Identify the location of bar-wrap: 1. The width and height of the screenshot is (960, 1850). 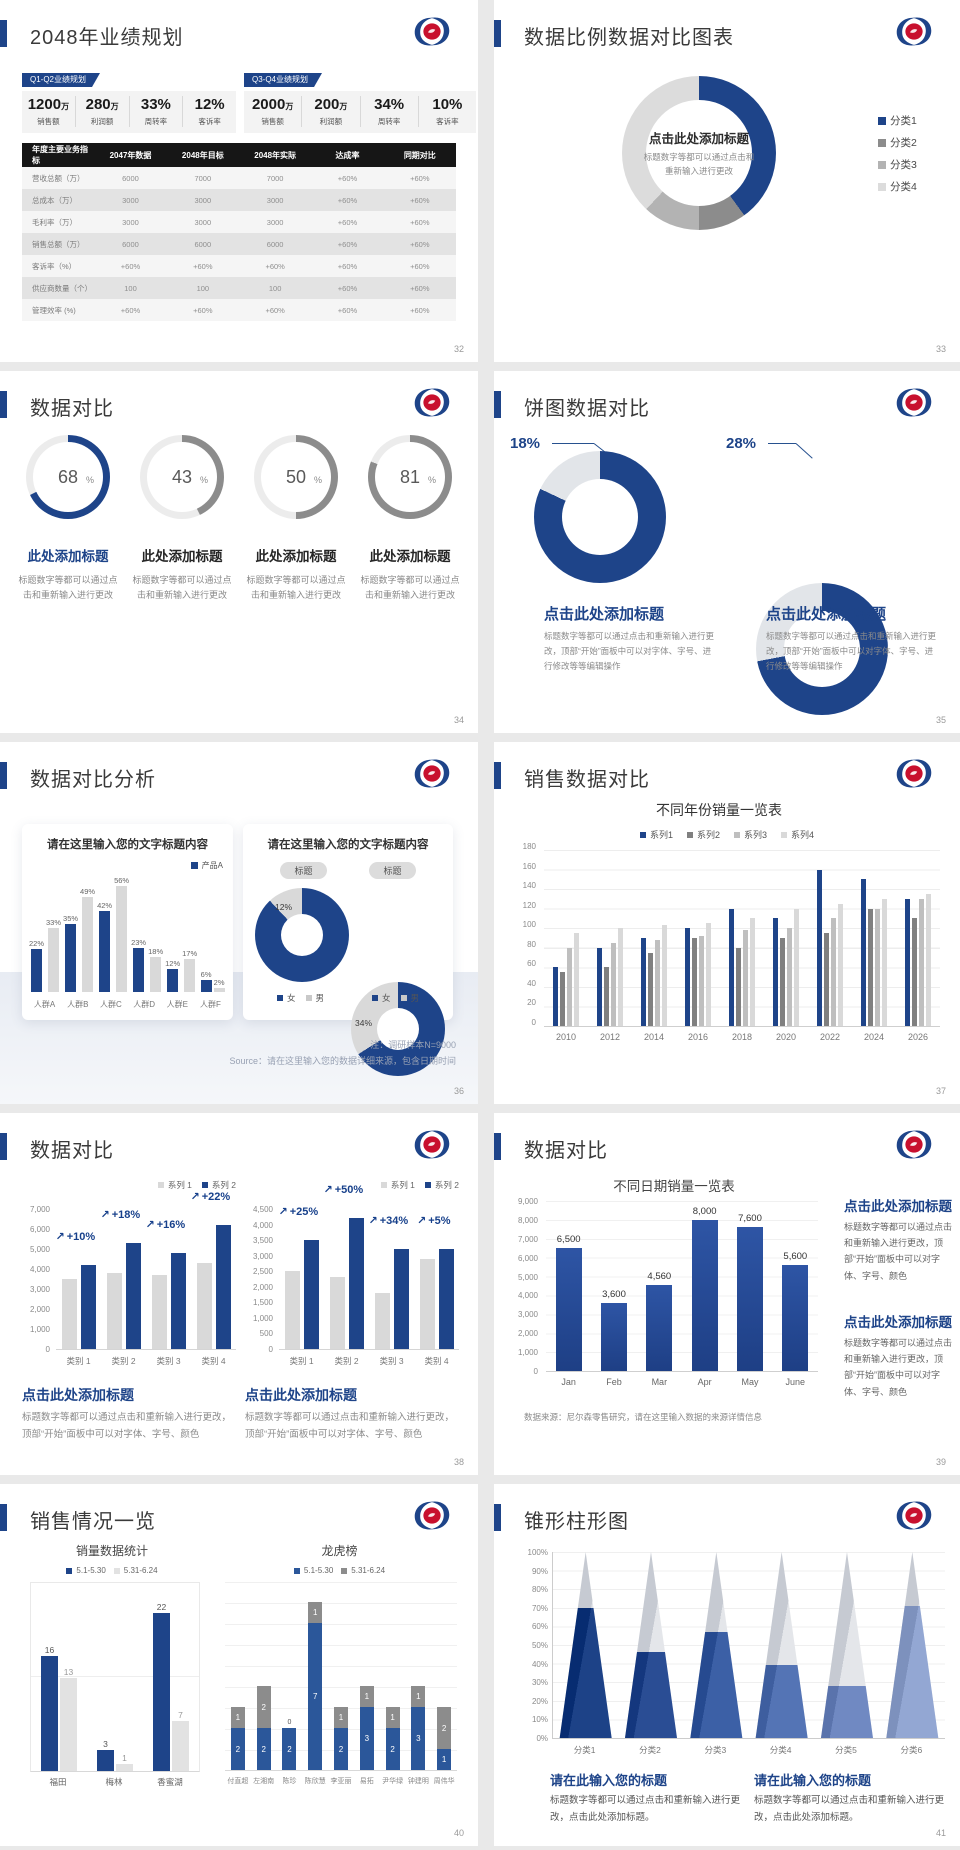
(124, 1677).